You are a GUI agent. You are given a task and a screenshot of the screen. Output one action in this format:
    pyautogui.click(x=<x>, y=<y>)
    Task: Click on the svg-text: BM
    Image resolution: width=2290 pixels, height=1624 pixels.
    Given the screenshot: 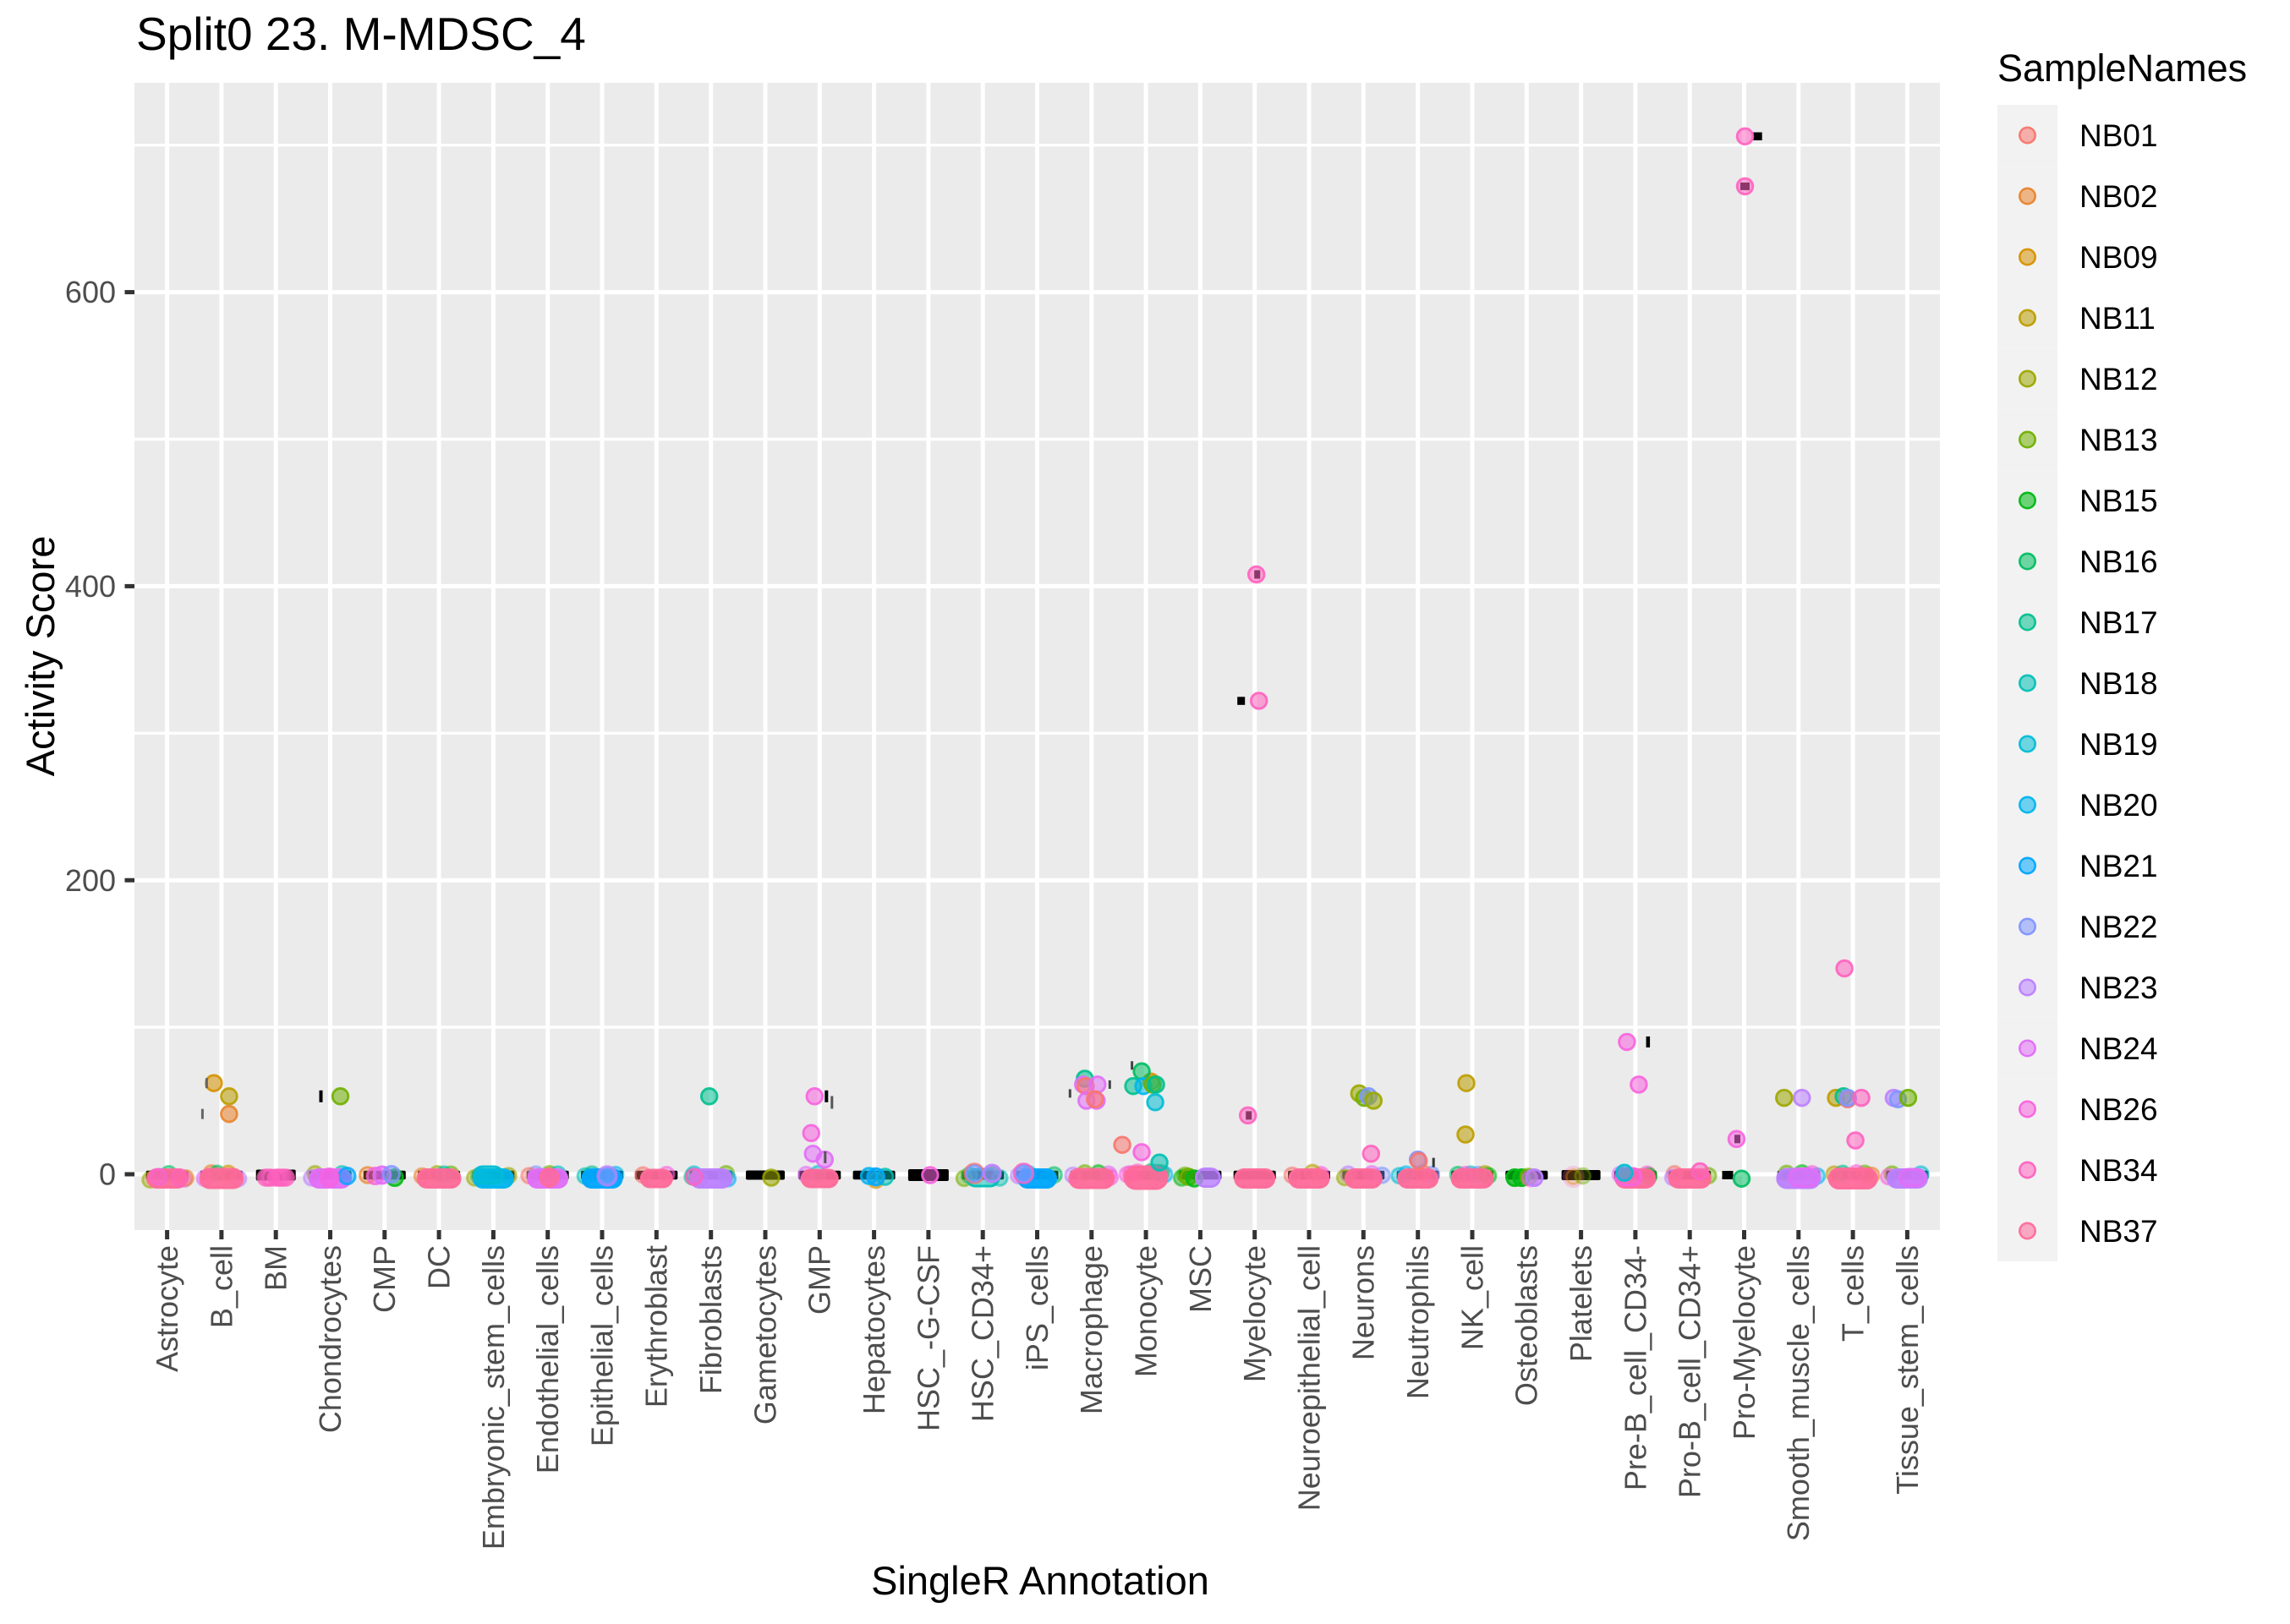 What is the action you would take?
    pyautogui.click(x=276, y=1268)
    